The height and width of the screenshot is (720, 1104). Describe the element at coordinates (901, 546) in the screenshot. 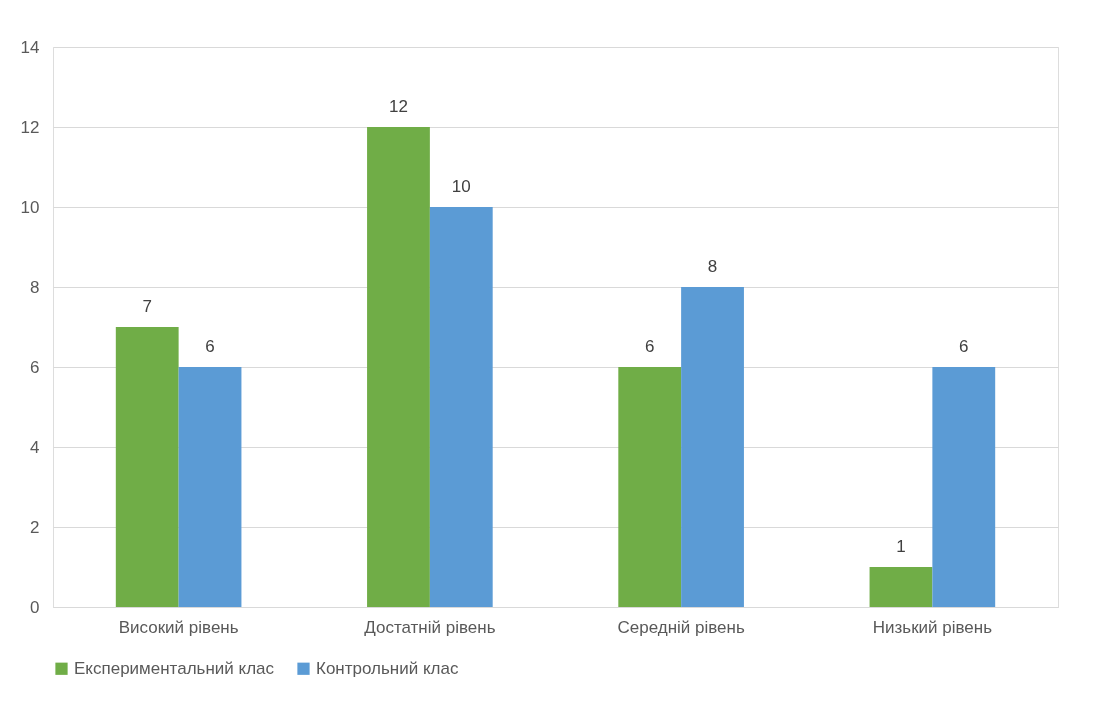

I see `data-label: 1` at that location.